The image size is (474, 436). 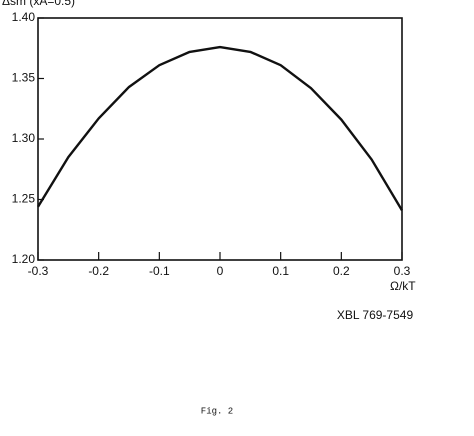 What do you see at coordinates (24, 259) in the screenshot?
I see `y-tick-label: 1.20` at bounding box center [24, 259].